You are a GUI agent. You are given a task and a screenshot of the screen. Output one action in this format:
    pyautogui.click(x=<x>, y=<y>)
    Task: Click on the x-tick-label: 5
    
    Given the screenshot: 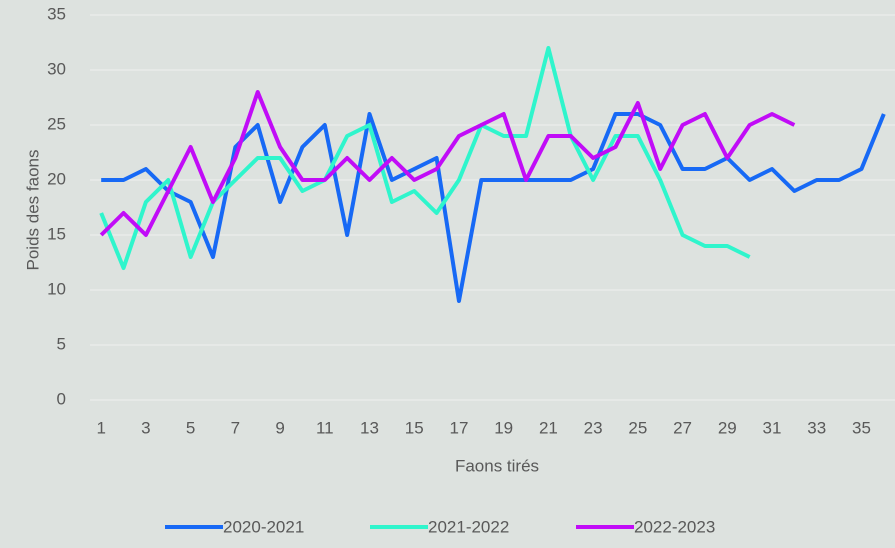 What is the action you would take?
    pyautogui.click(x=190, y=427)
    